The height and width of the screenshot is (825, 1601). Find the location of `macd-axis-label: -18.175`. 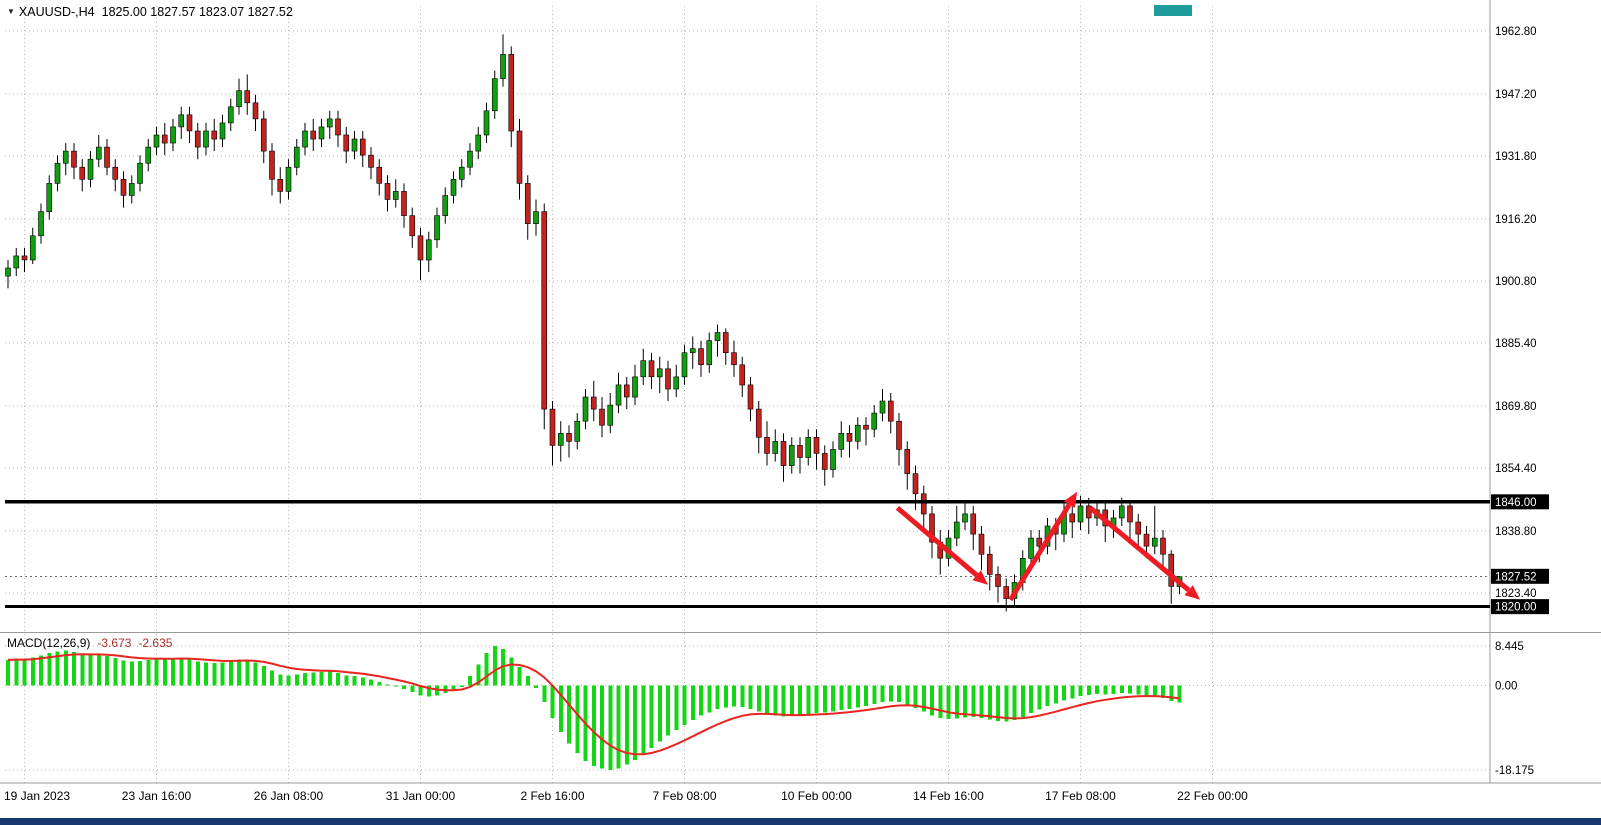

macd-axis-label: -18.175 is located at coordinates (1514, 771).